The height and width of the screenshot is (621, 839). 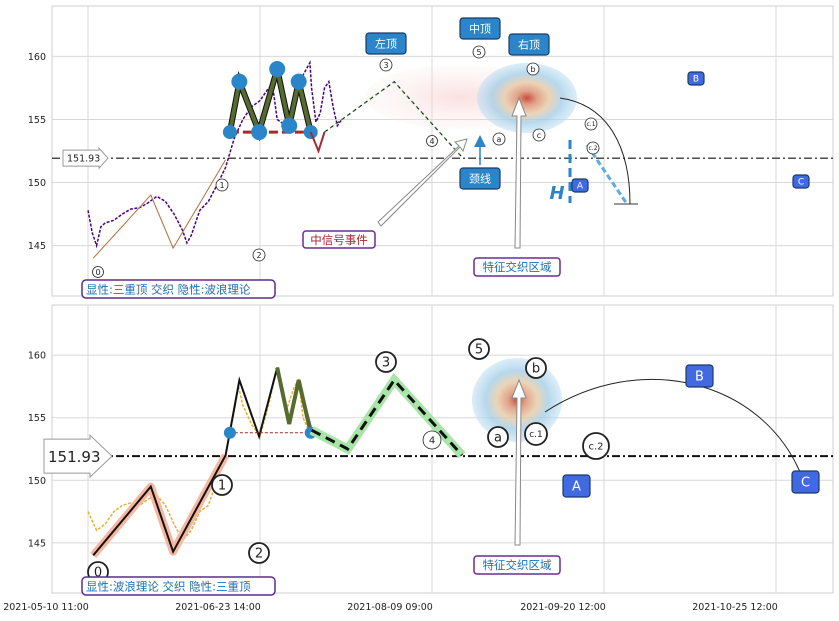 I want to click on top-wave-label-3: 3, so click(x=385, y=65).